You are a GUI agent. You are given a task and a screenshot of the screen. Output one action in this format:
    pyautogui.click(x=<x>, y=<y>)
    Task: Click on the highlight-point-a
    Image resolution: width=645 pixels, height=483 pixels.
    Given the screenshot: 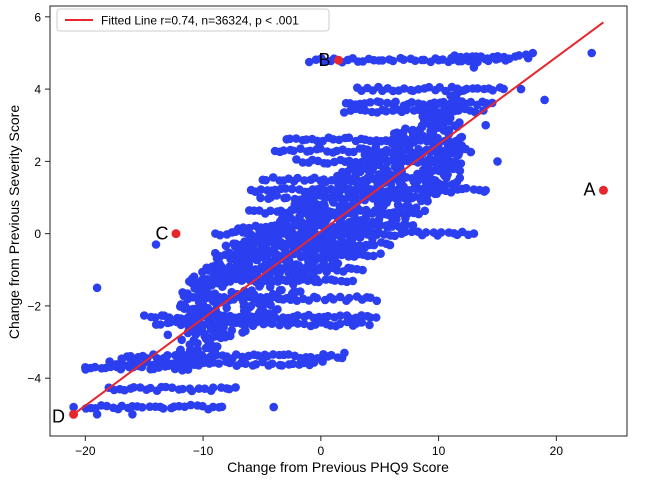 What is the action you would take?
    pyautogui.click(x=603, y=190)
    